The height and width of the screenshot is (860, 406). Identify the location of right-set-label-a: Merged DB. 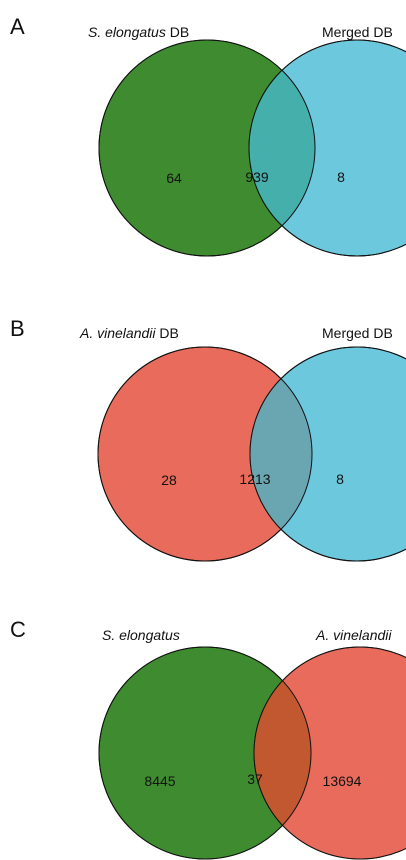
(357, 32).